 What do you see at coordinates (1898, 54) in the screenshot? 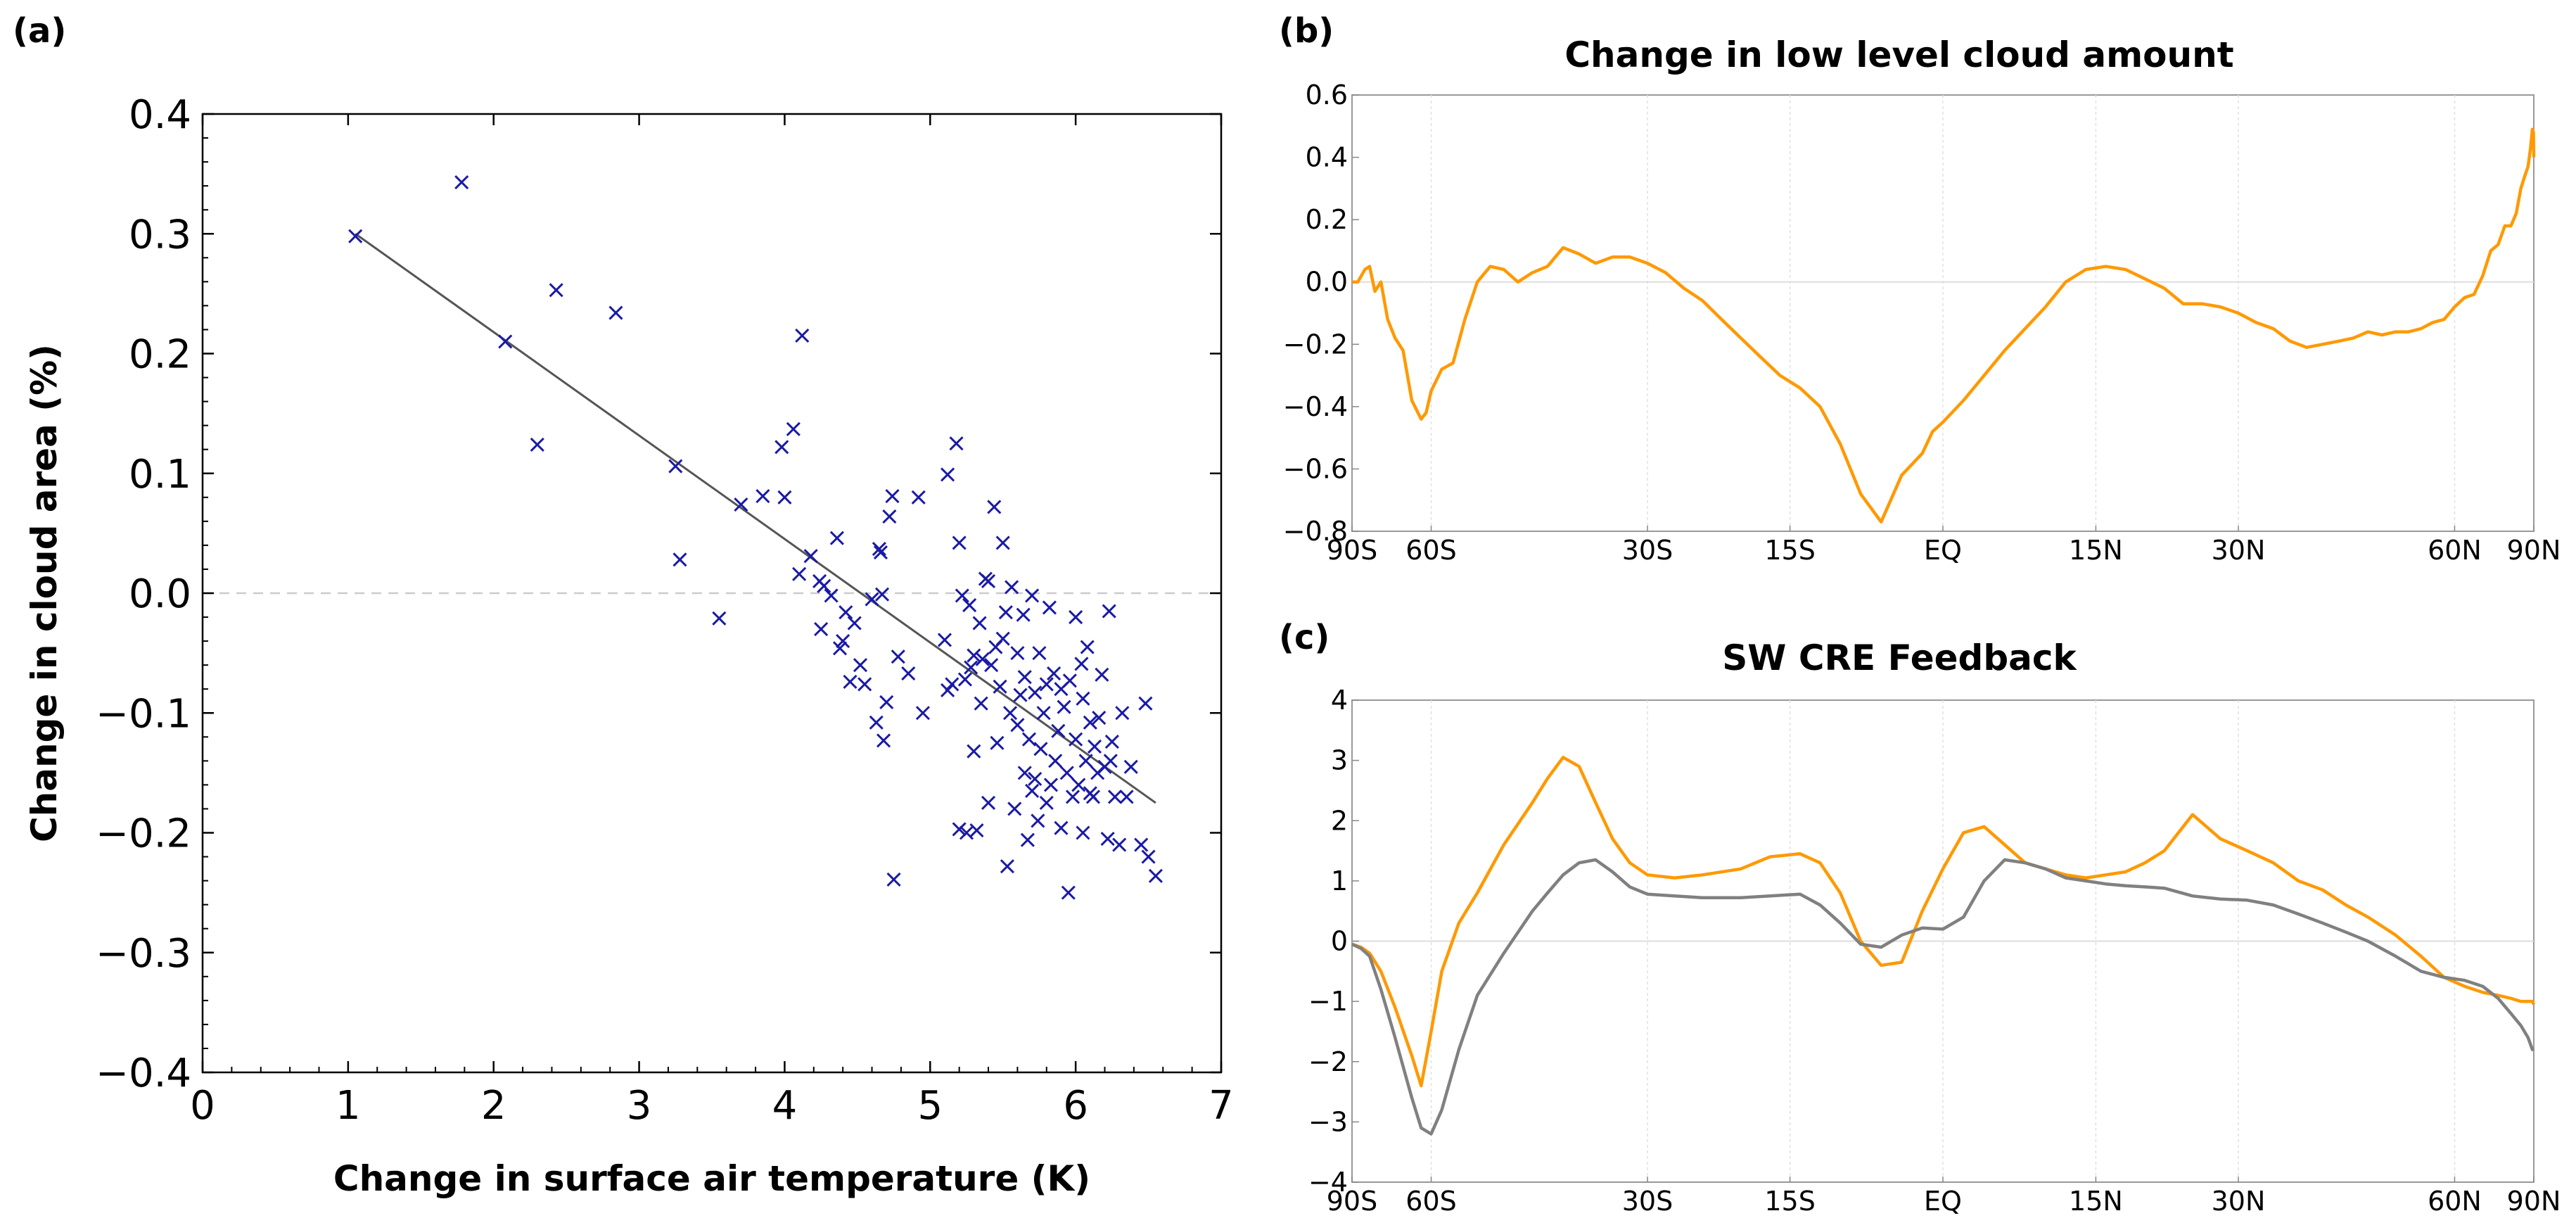
I see `panel-b-title: Change in low level cloud amount` at bounding box center [1898, 54].